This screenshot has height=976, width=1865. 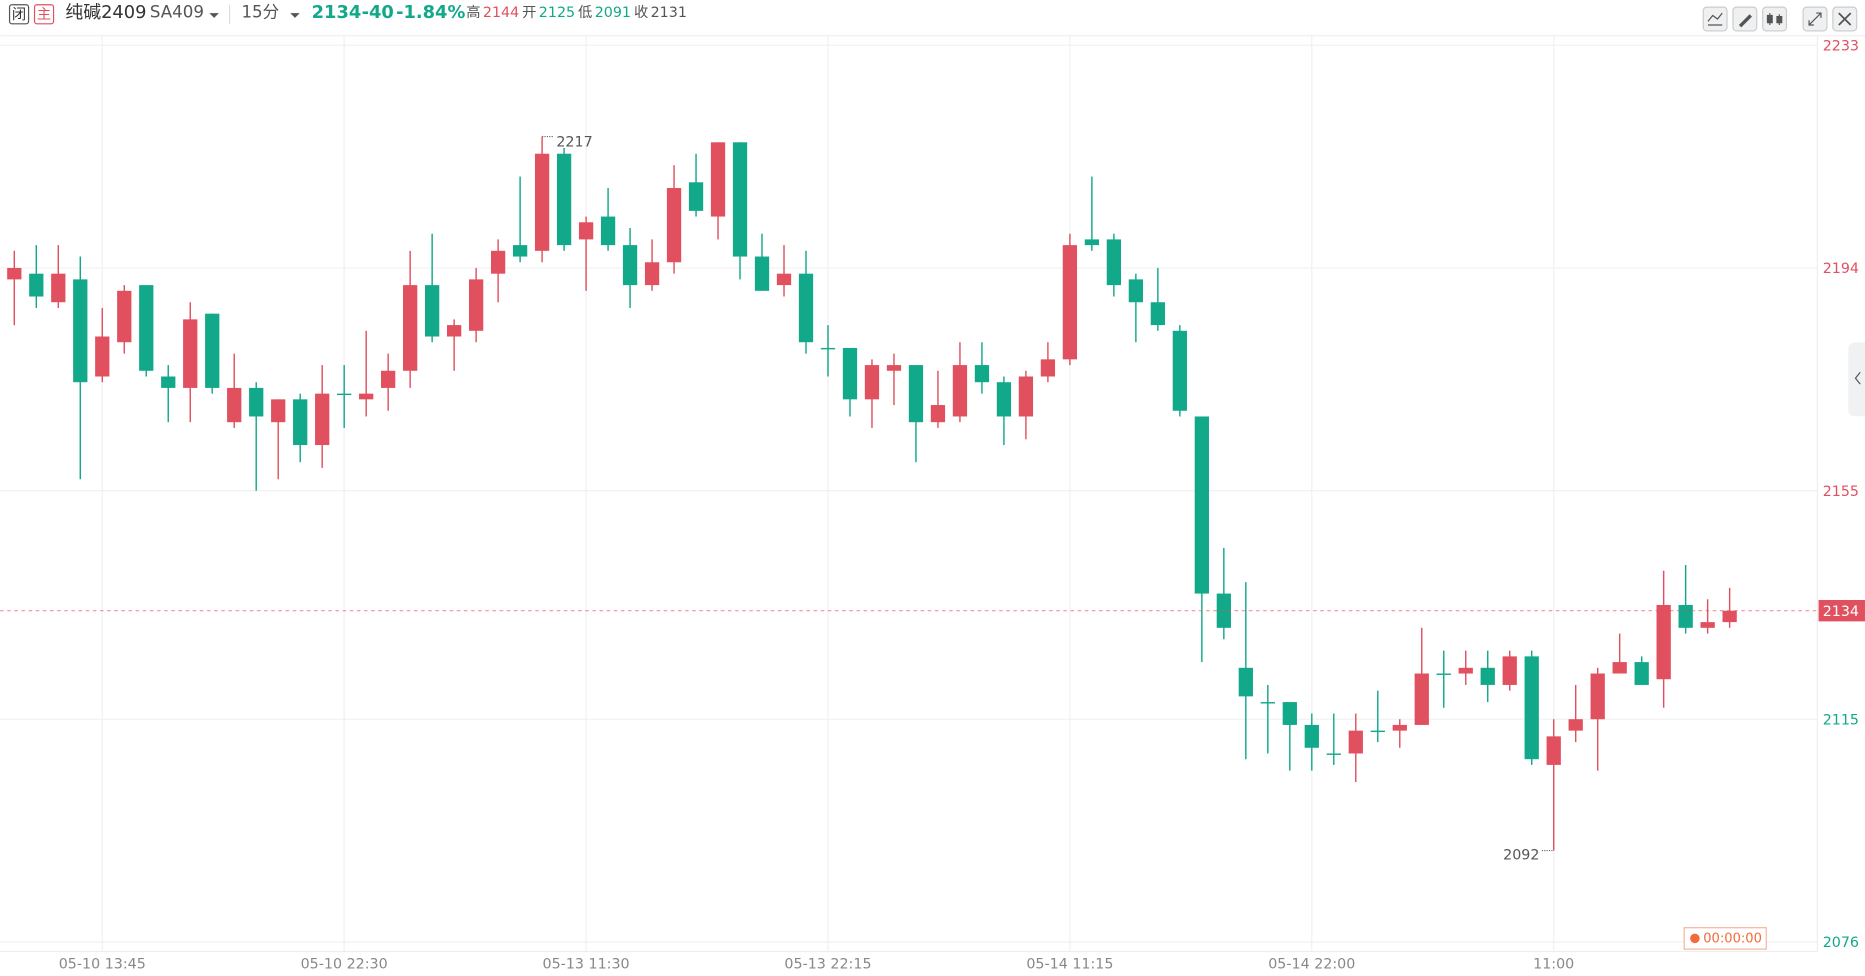 I want to click on high-label: 高, so click(x=473, y=12).